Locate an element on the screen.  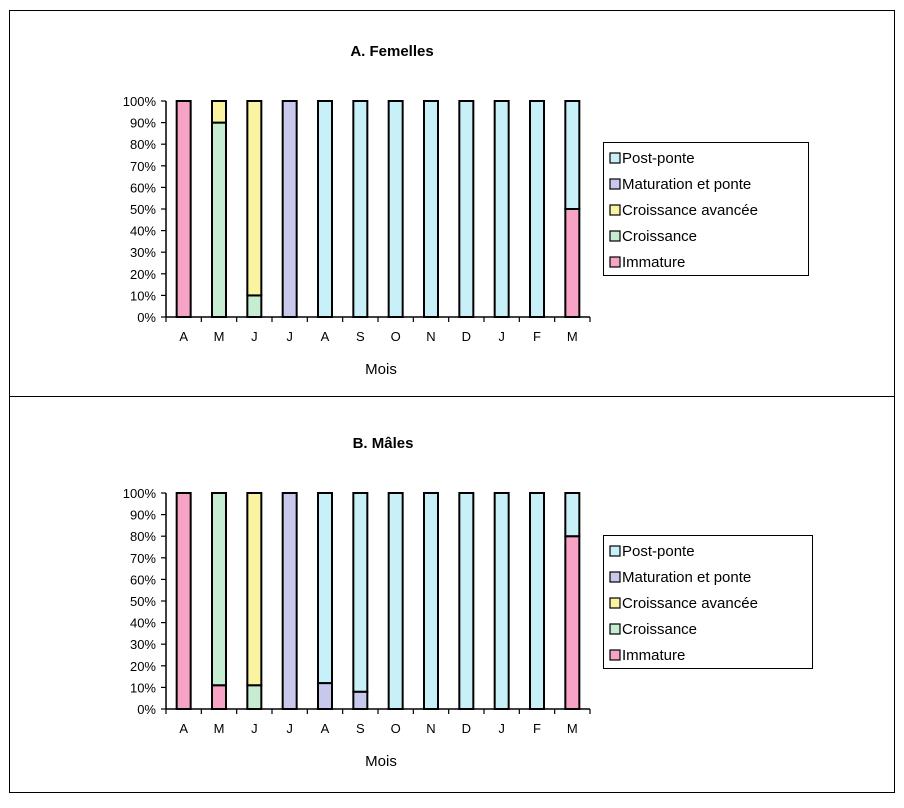
chart-title: B. Mâles is located at coordinates (383, 443).